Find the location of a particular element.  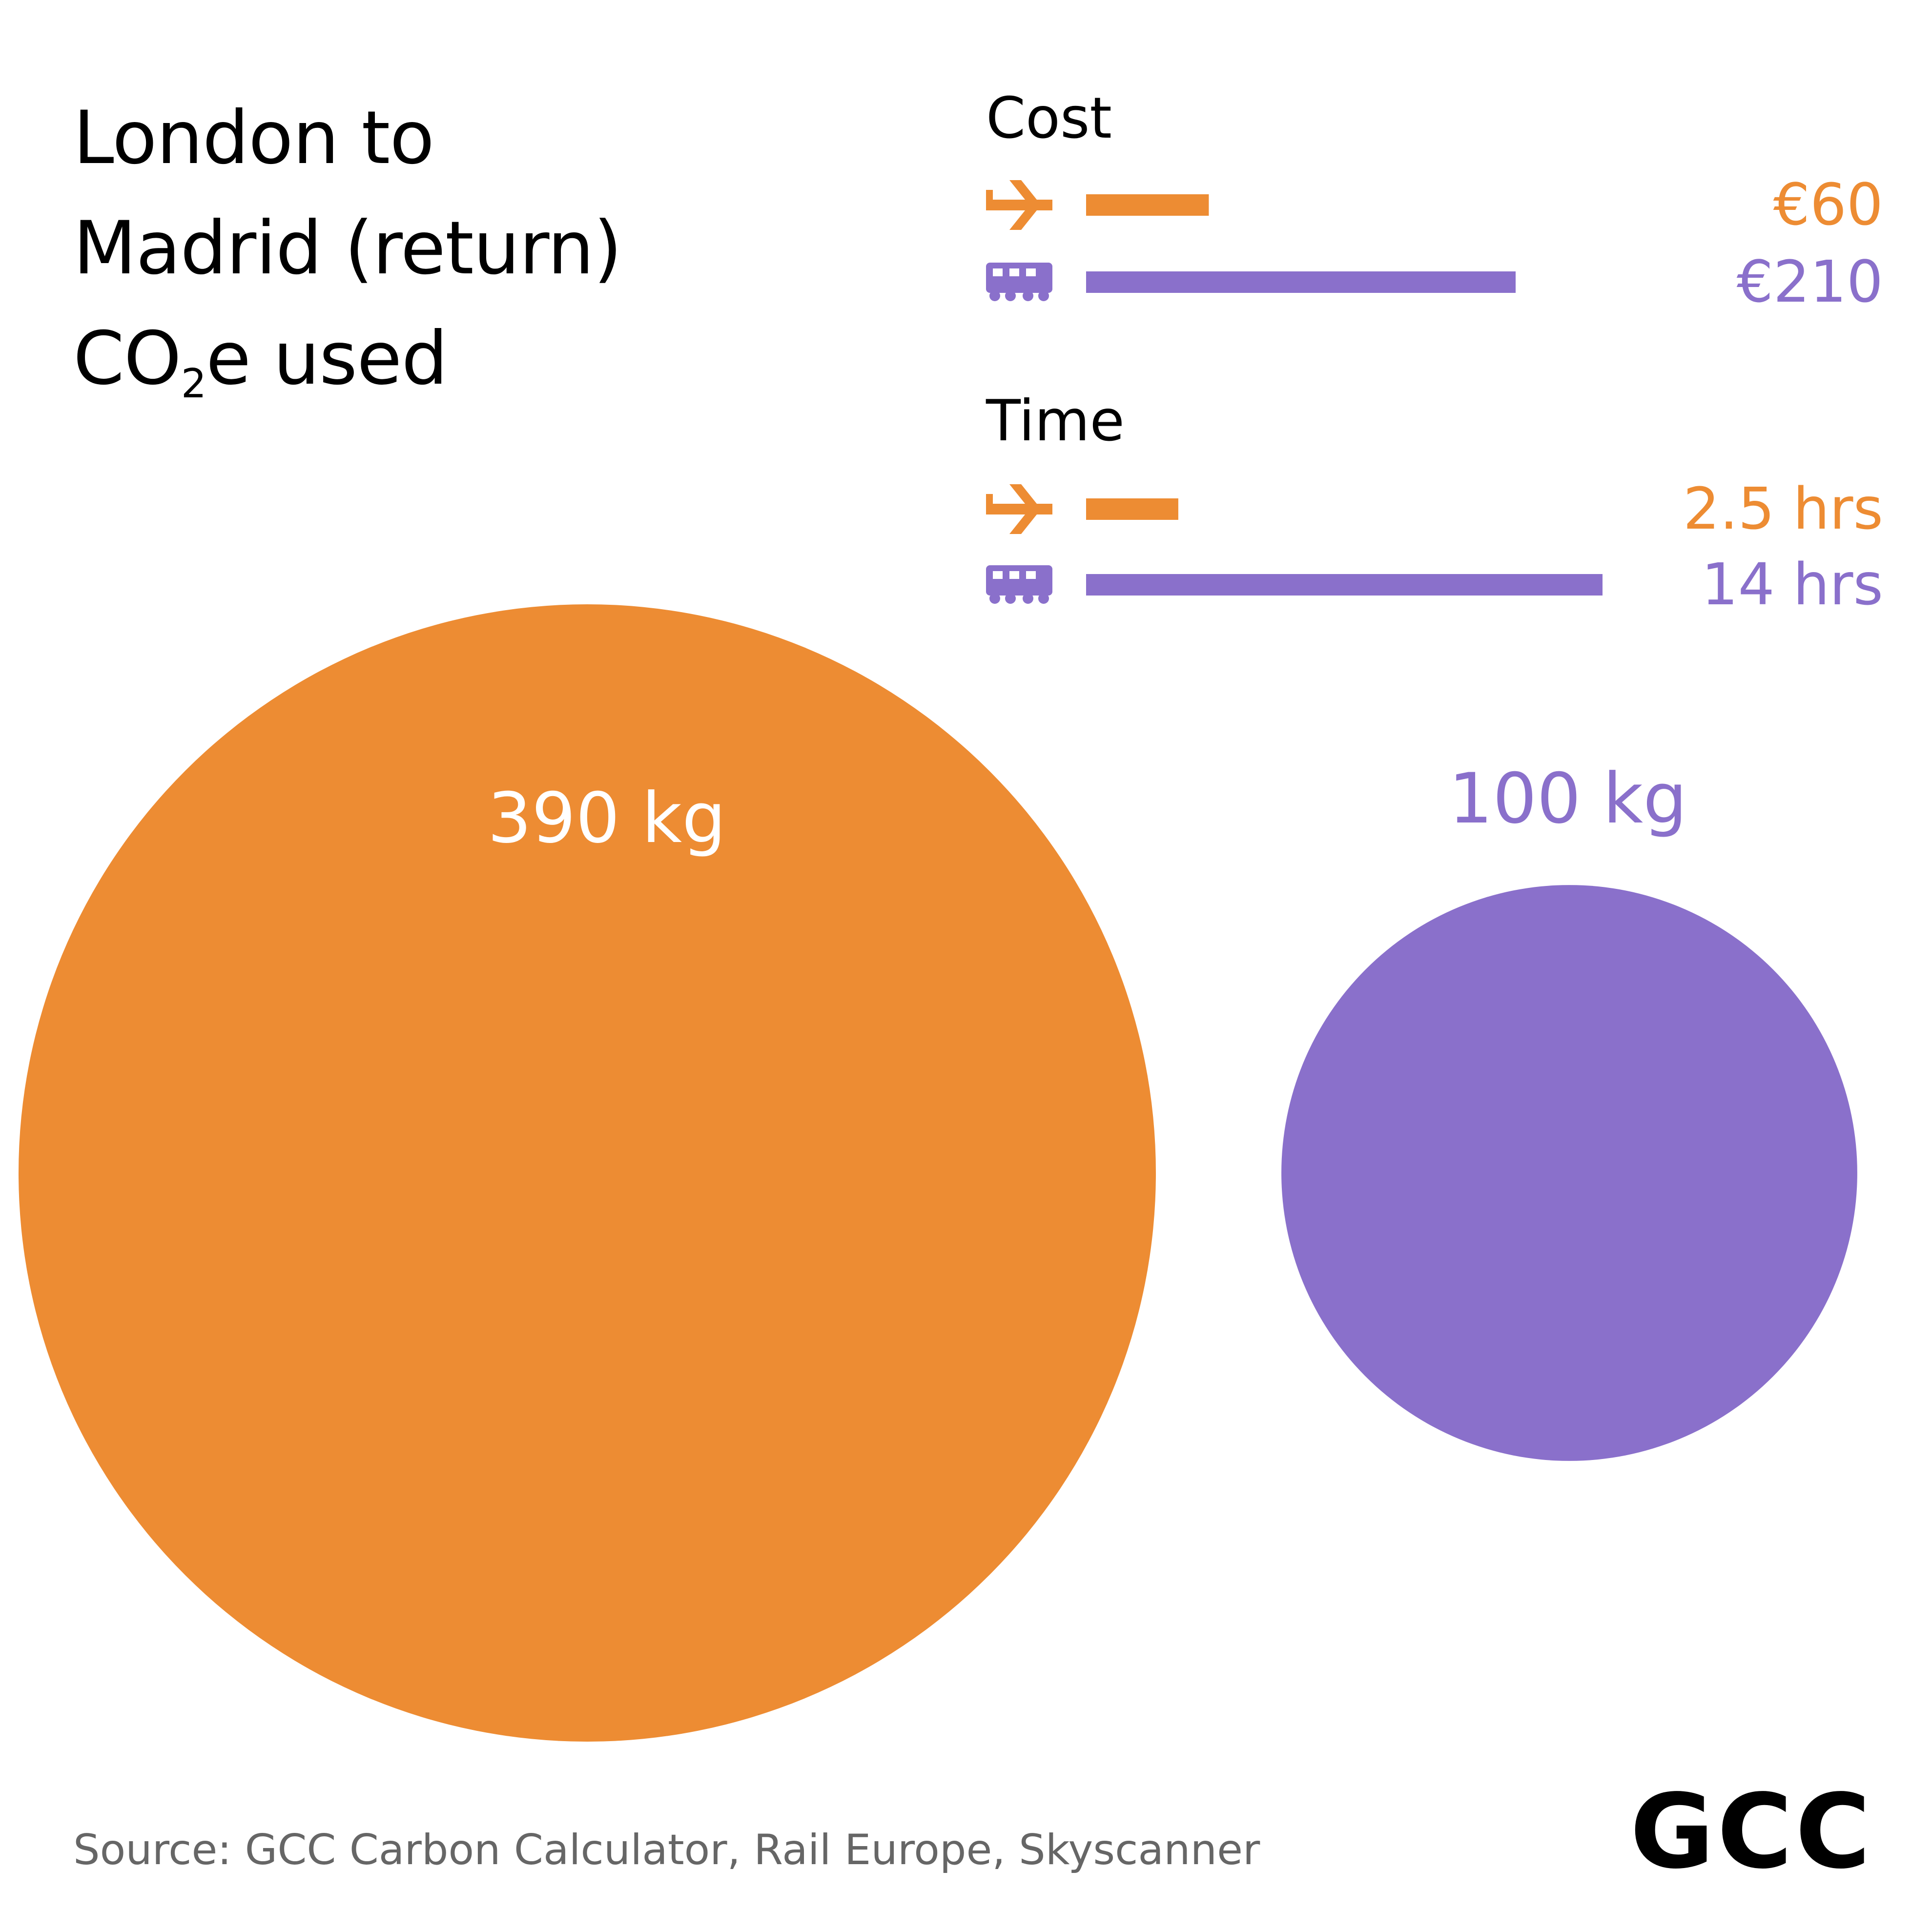

time-bar-train is located at coordinates (1344, 585).